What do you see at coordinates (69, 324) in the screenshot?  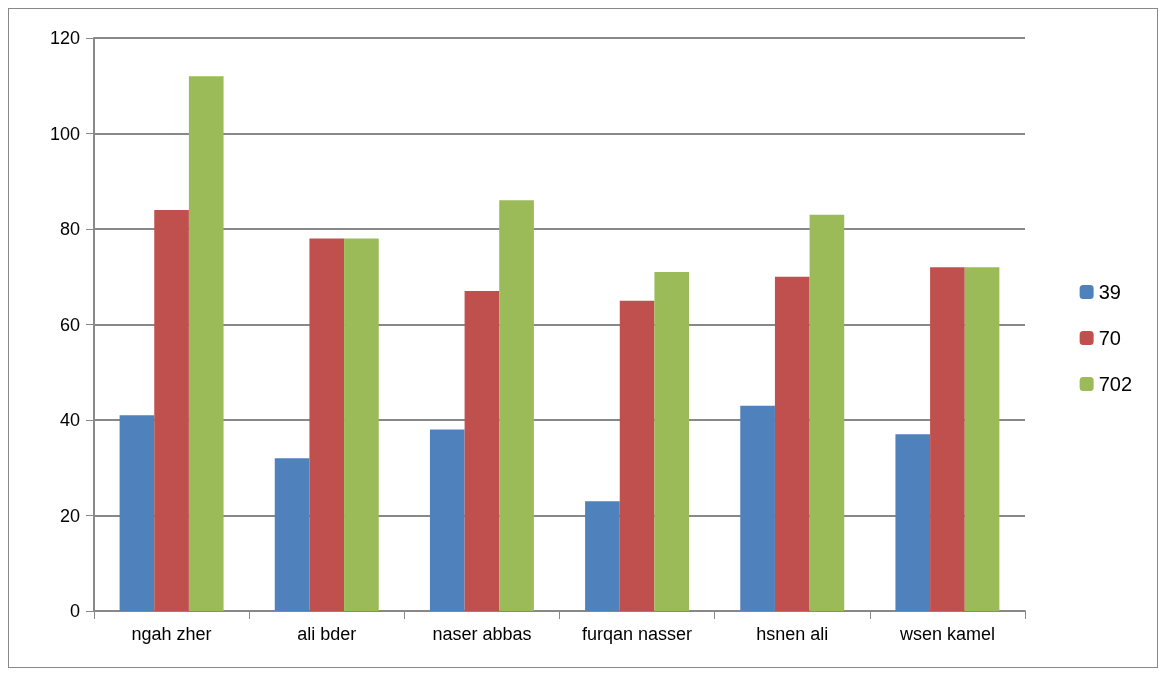 I see `y-tick-label: 60` at bounding box center [69, 324].